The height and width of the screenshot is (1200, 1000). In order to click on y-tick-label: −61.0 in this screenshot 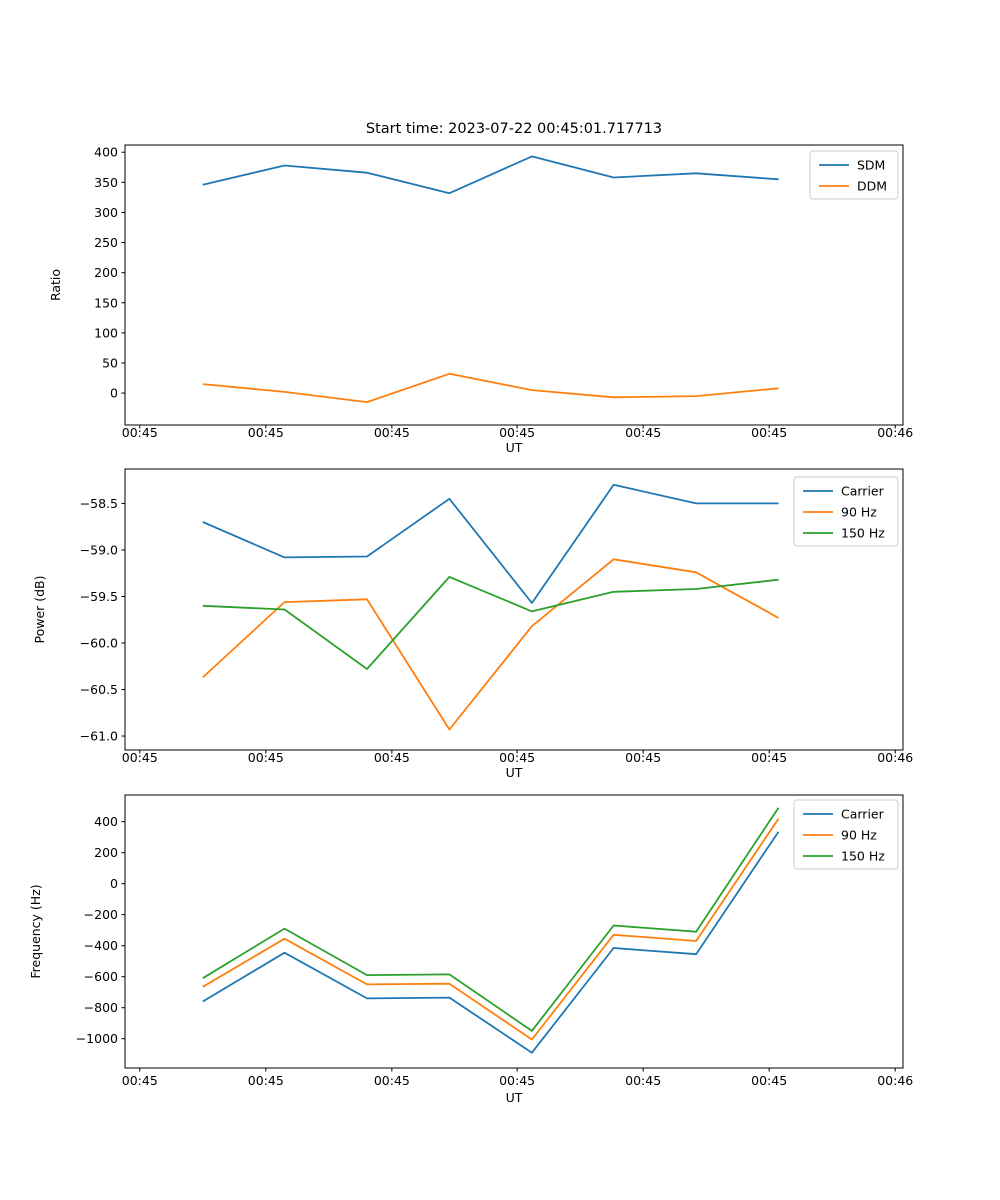, I will do `click(99, 736)`.